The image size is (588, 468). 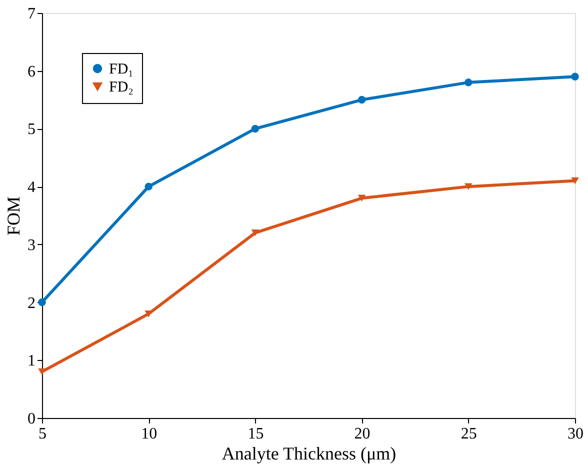 I want to click on x-tick-label: 5, so click(x=42, y=434).